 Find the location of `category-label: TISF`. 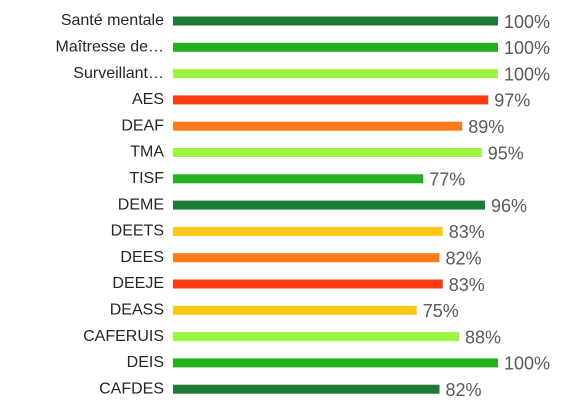

category-label: TISF is located at coordinates (146, 178).